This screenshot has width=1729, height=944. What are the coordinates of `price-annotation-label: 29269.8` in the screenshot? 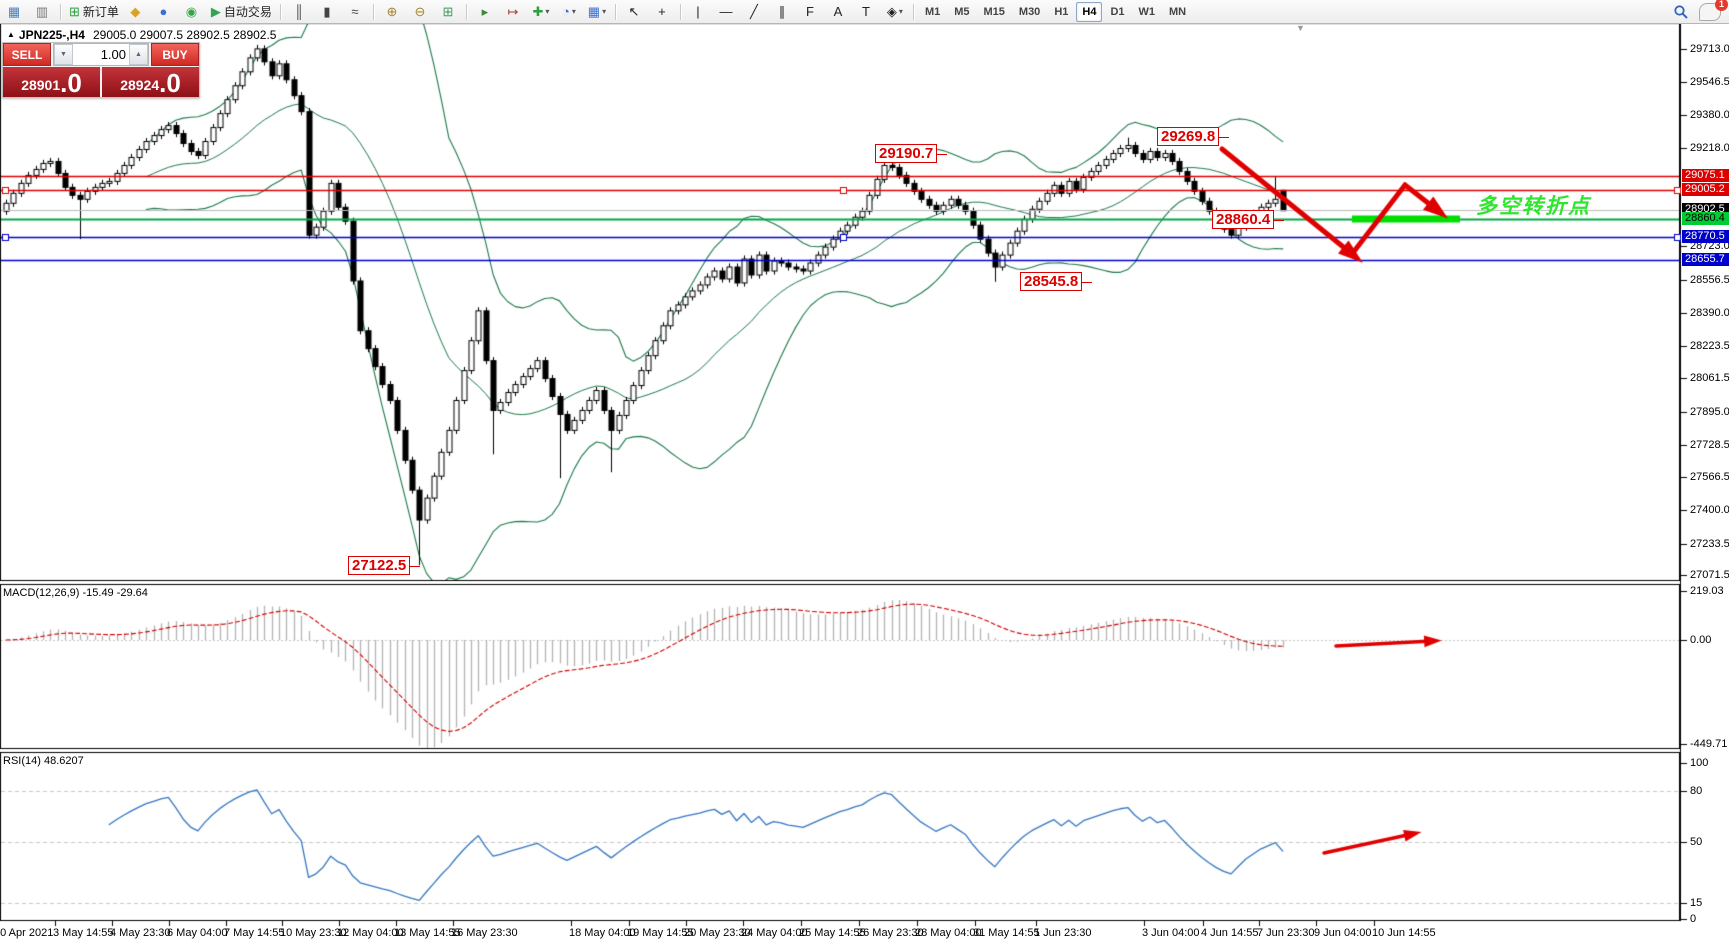 It's located at (1193, 136).